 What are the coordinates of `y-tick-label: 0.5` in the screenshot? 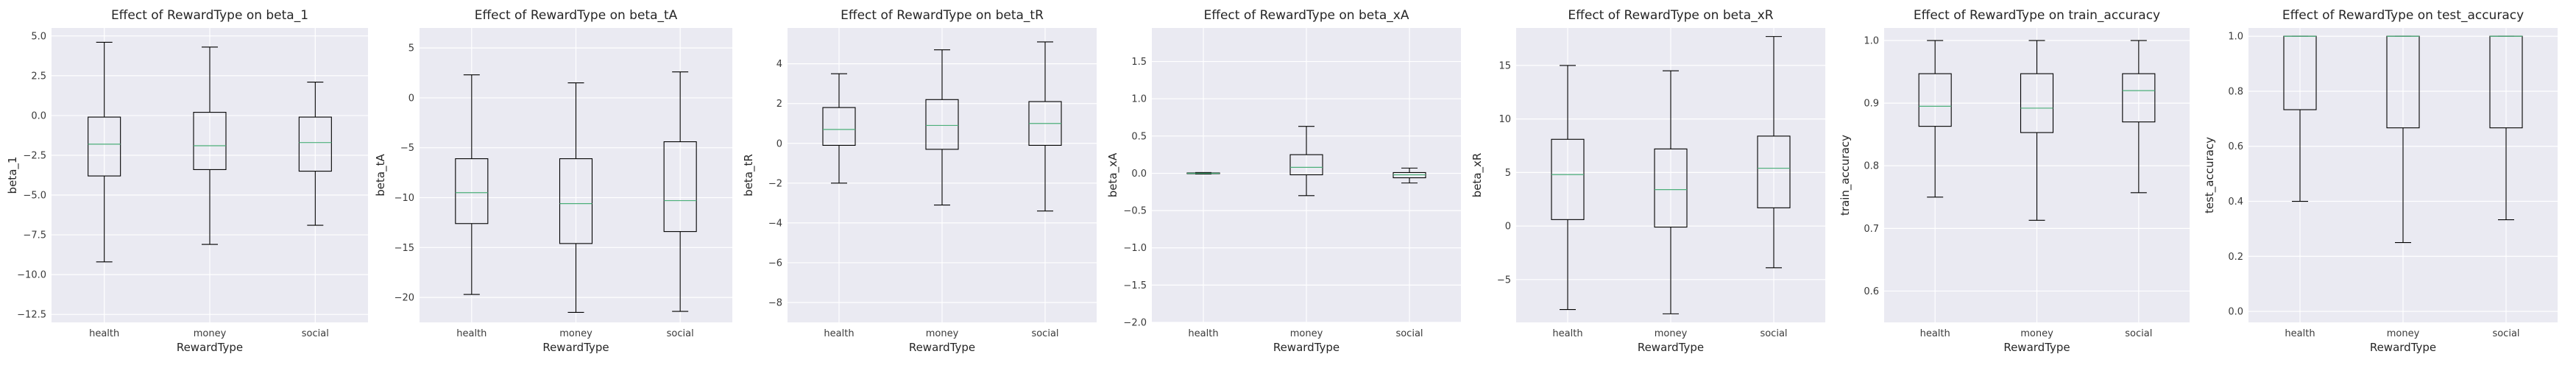 It's located at (1139, 136).